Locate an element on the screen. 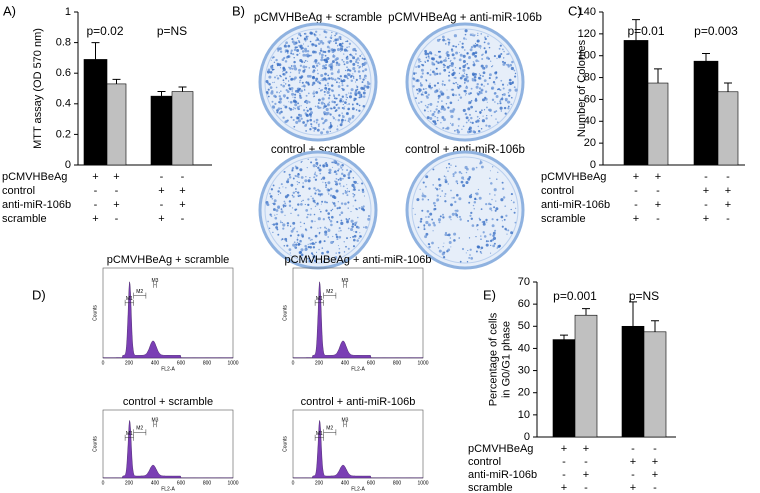 The height and width of the screenshot is (493, 760). plate-rim is located at coordinates (318, 82).